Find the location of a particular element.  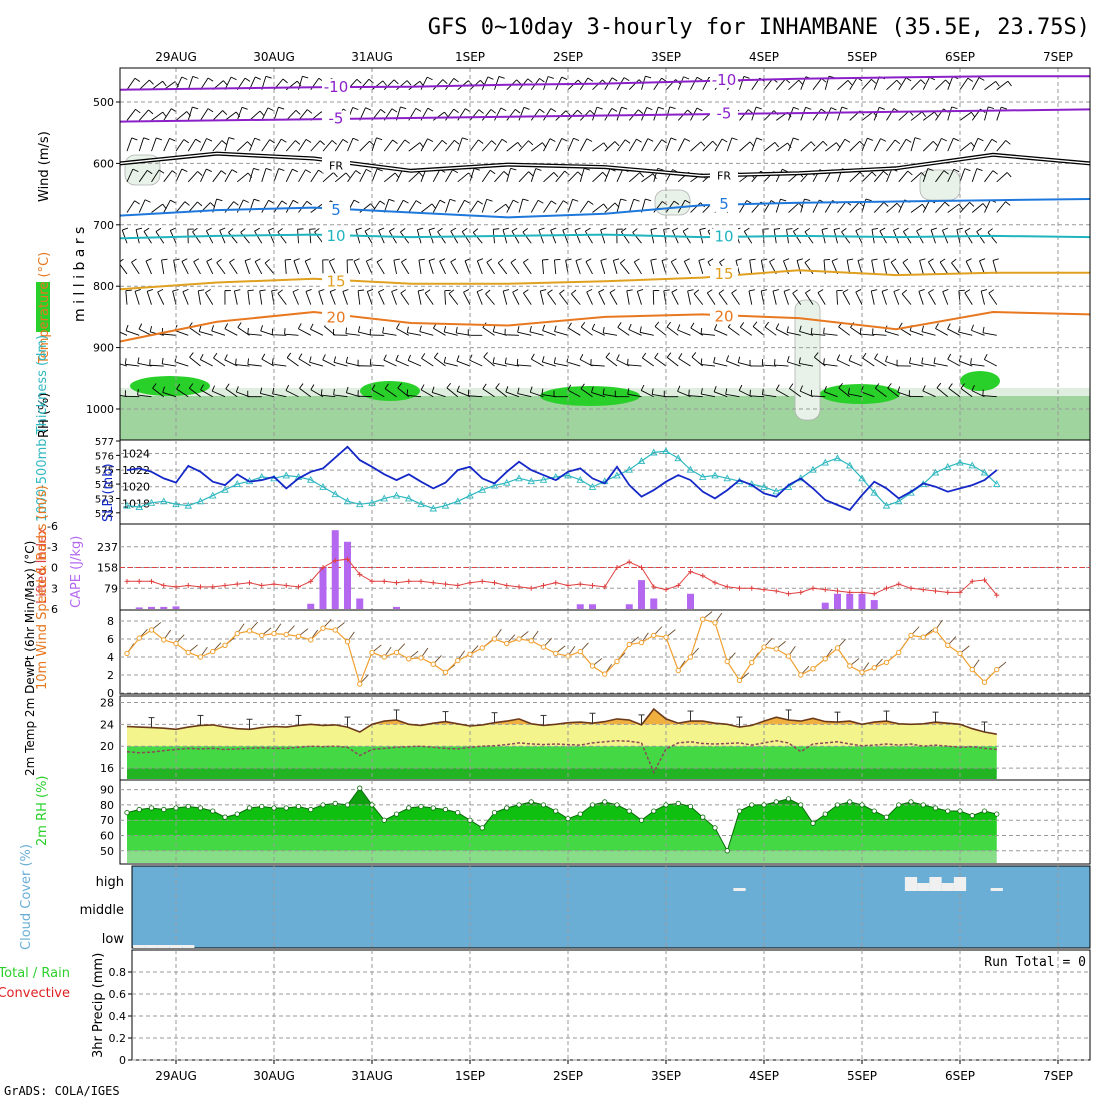

rh-patch is located at coordinates (672, 202).